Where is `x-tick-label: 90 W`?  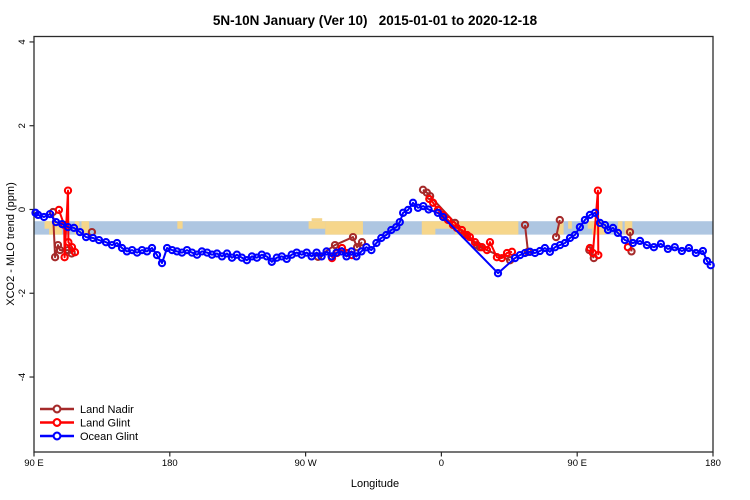
x-tick-label: 90 W is located at coordinates (306, 463).